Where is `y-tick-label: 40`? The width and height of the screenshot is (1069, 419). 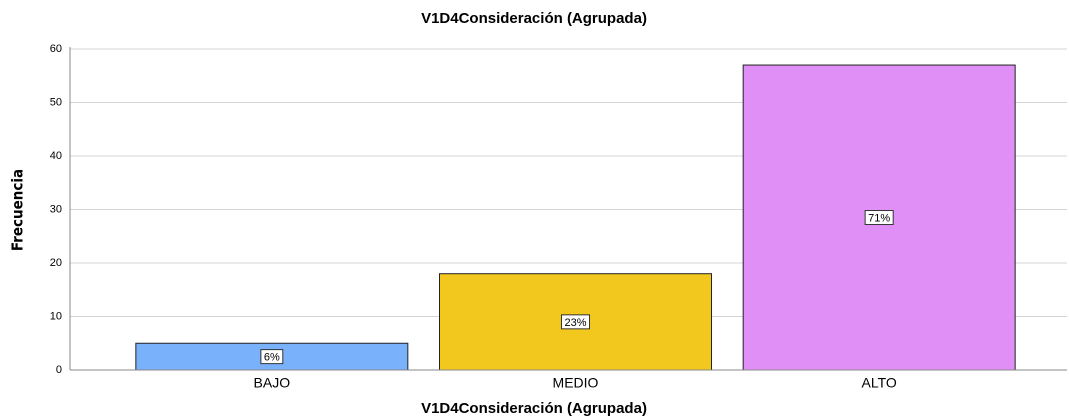
y-tick-label: 40 is located at coordinates (56, 156).